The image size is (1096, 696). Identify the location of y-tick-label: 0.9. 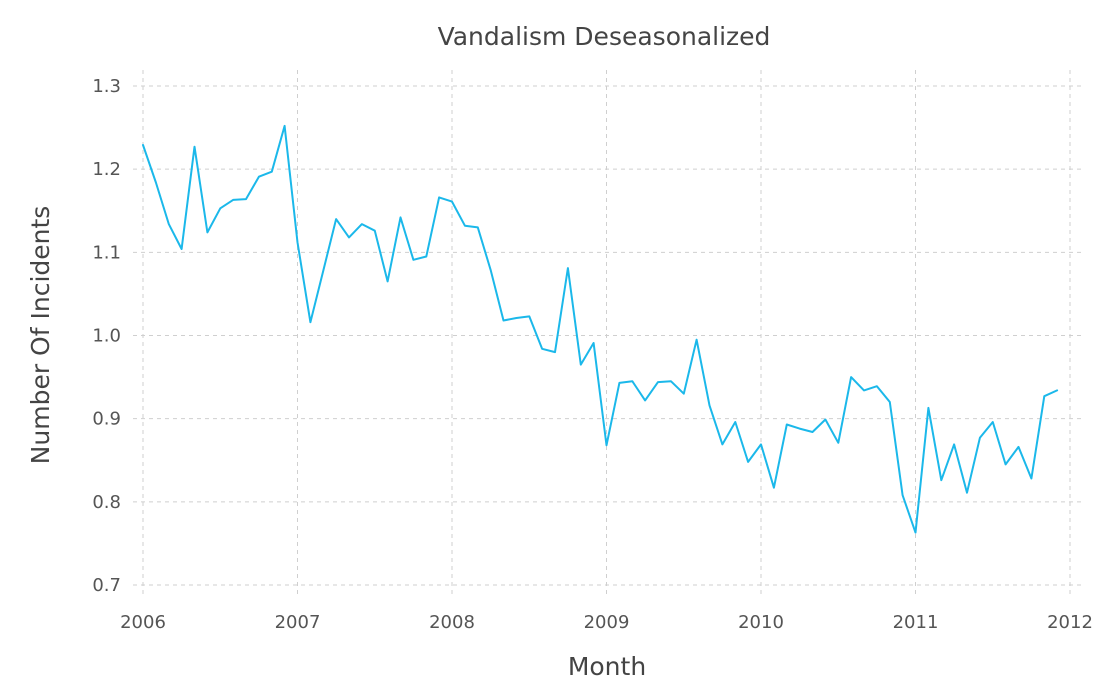
(106, 419).